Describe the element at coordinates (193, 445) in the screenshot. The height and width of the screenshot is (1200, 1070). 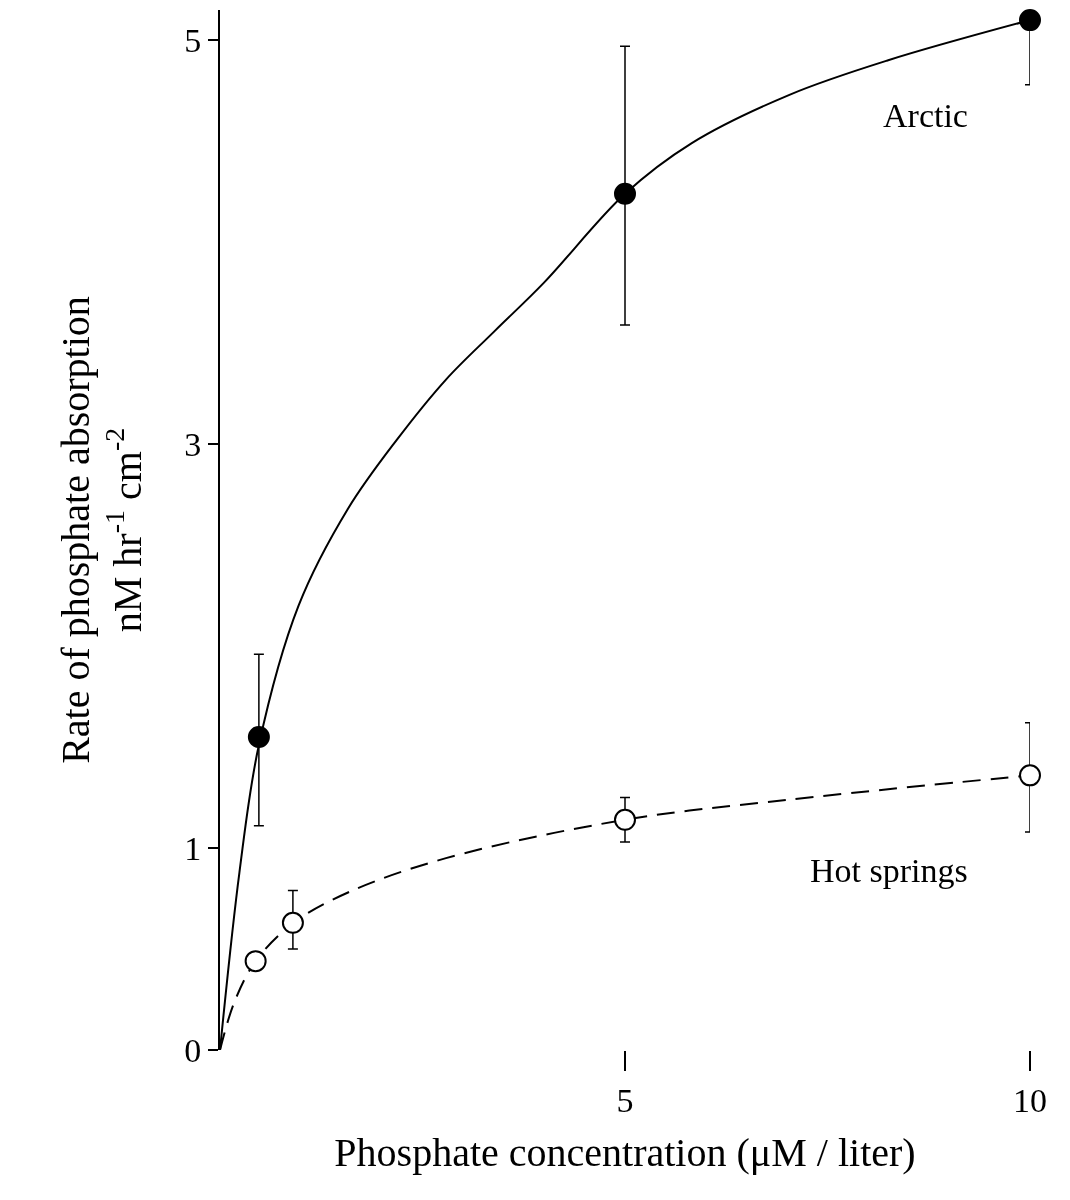
I see `y-tick-label: 3` at that location.